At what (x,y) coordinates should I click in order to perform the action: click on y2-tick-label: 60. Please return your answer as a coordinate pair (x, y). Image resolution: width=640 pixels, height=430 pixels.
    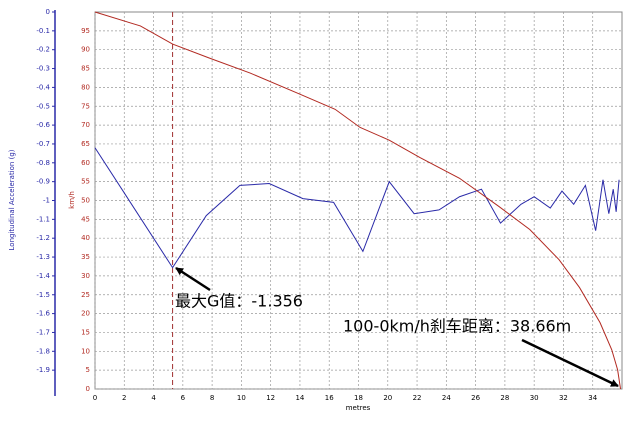
    Looking at the image, I should click on (85, 163).